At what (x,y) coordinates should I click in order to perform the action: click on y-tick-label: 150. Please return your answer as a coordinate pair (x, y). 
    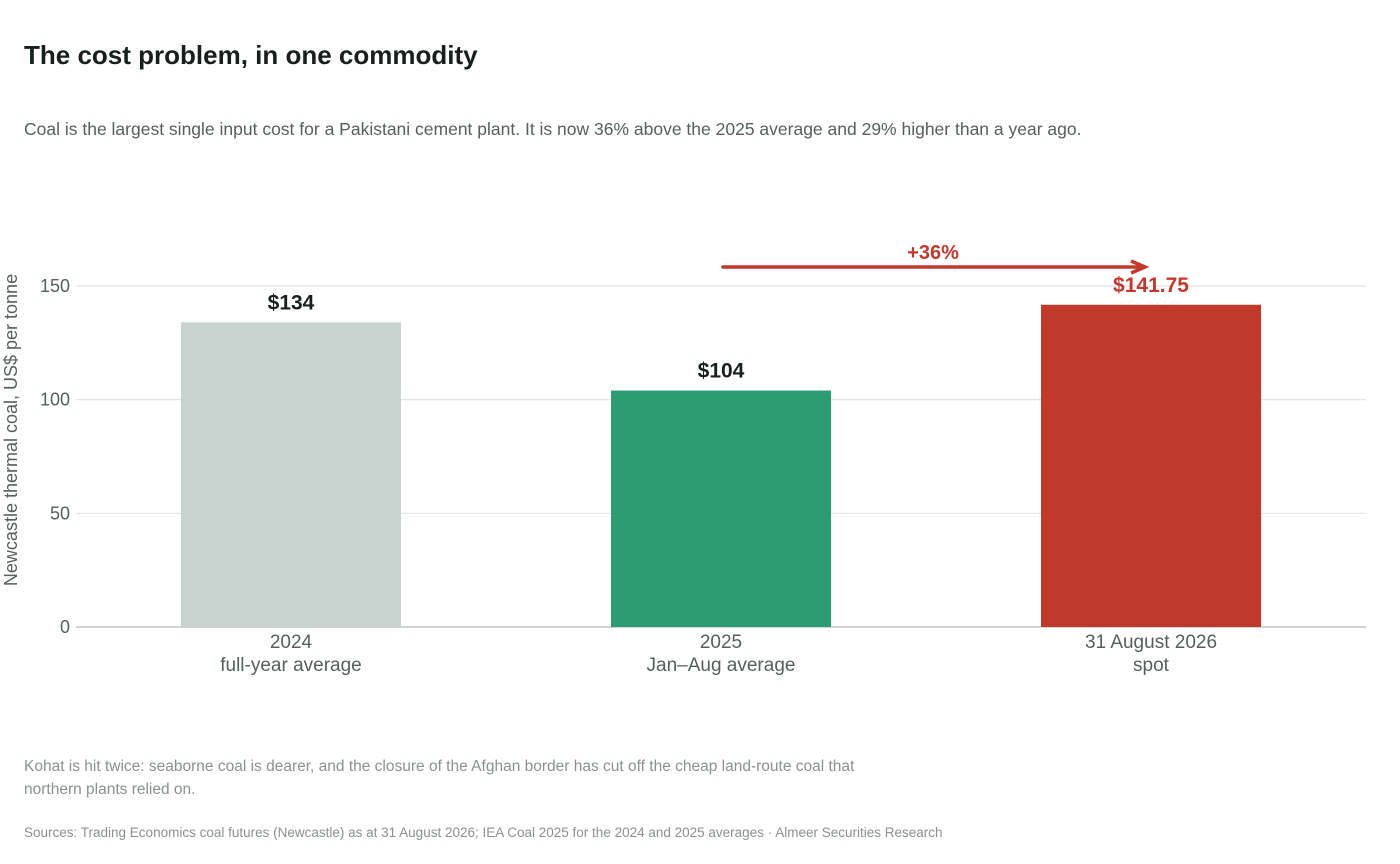
    Looking at the image, I should click on (55, 286).